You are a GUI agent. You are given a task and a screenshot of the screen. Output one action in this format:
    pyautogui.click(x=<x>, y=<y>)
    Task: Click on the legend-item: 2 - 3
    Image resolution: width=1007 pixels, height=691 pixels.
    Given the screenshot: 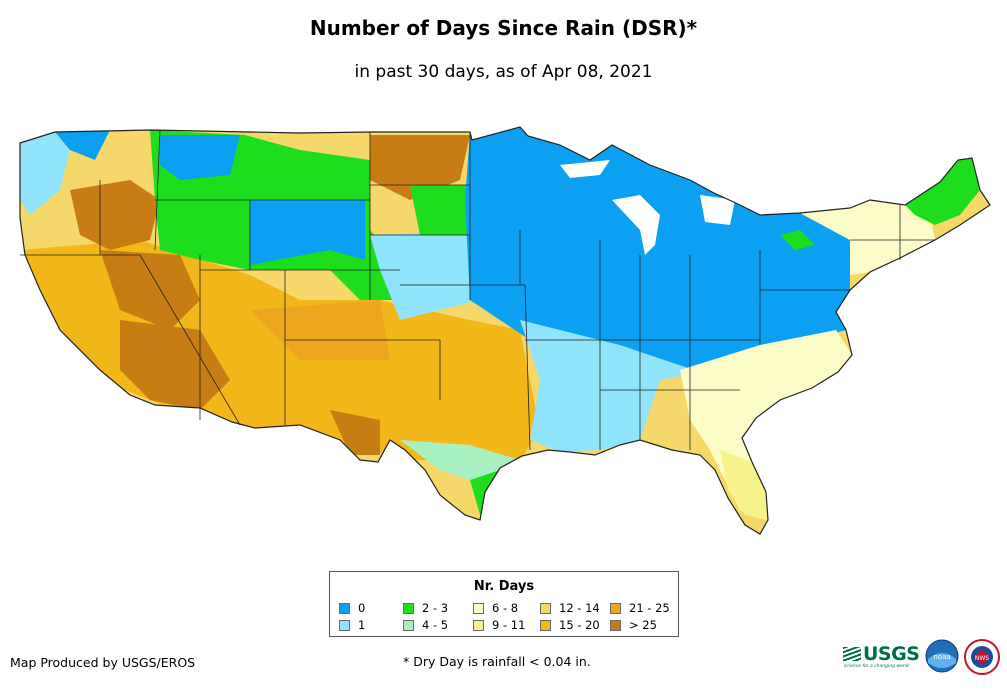 What is the action you would take?
    pyautogui.click(x=425, y=608)
    